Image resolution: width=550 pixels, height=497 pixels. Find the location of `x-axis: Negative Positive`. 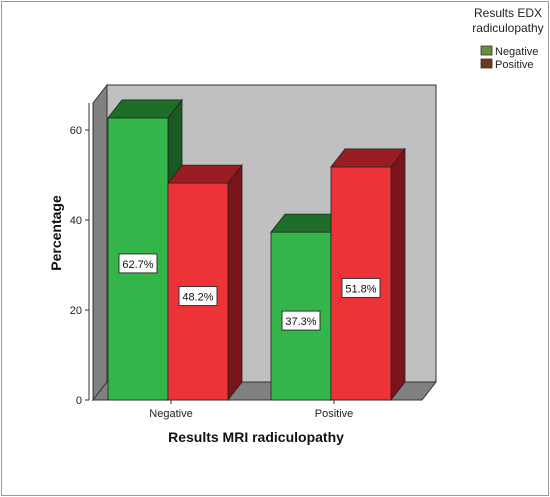

x-axis: Negative Positive is located at coordinates (251, 410).